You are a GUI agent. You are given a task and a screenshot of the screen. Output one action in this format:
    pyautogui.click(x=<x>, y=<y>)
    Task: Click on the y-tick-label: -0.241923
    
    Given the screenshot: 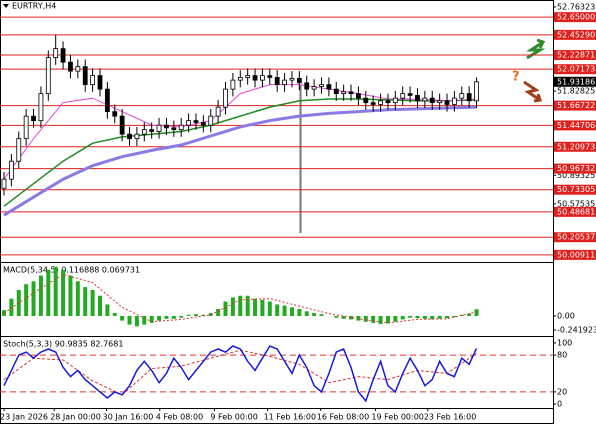 What is the action you would take?
    pyautogui.click(x=576, y=329)
    